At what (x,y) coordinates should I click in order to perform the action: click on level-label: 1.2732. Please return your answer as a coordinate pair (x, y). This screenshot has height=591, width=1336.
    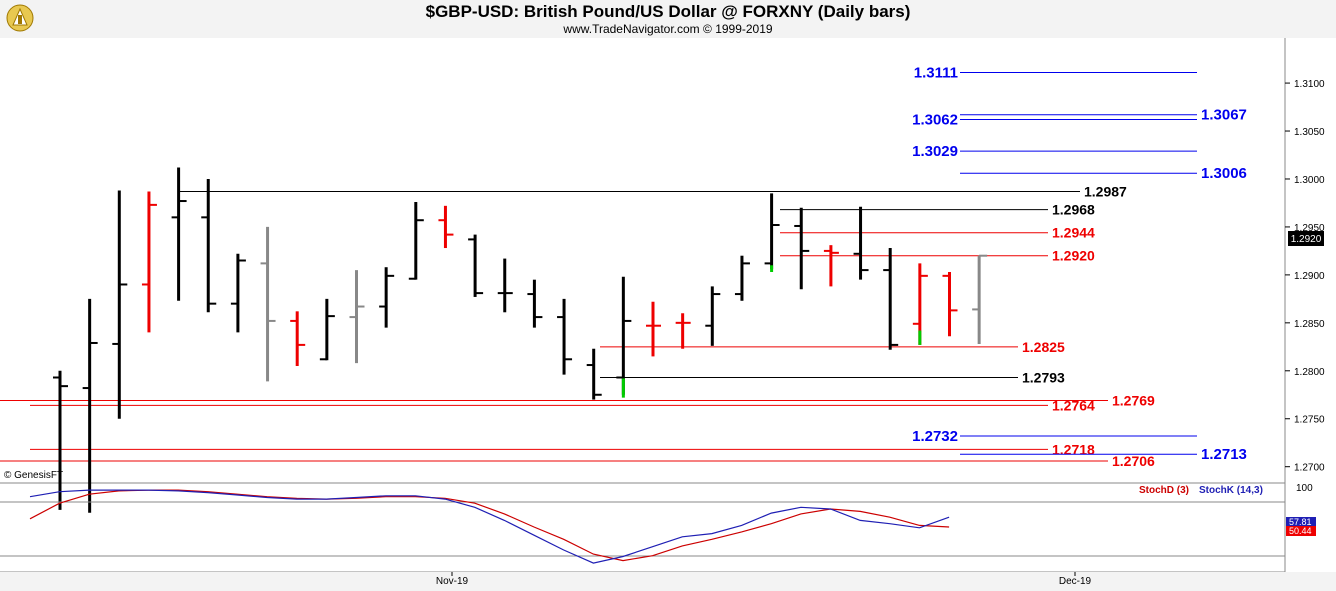
    Looking at the image, I should click on (935, 436).